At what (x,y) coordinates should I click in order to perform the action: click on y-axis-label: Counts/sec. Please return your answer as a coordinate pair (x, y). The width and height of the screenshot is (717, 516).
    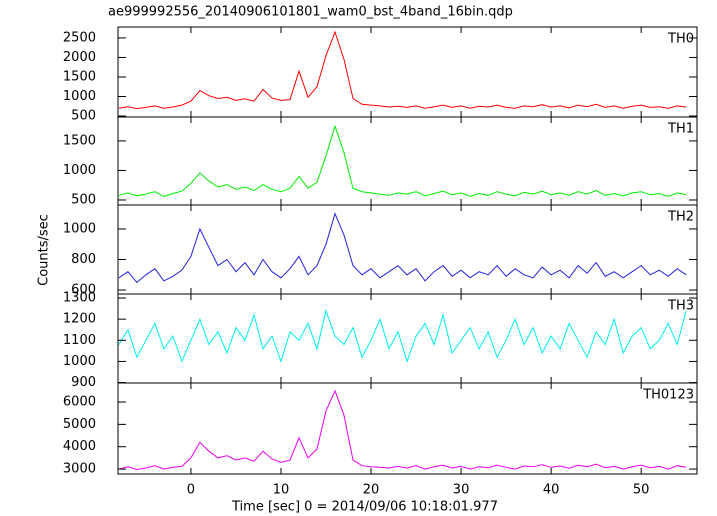
    Looking at the image, I should click on (44, 250).